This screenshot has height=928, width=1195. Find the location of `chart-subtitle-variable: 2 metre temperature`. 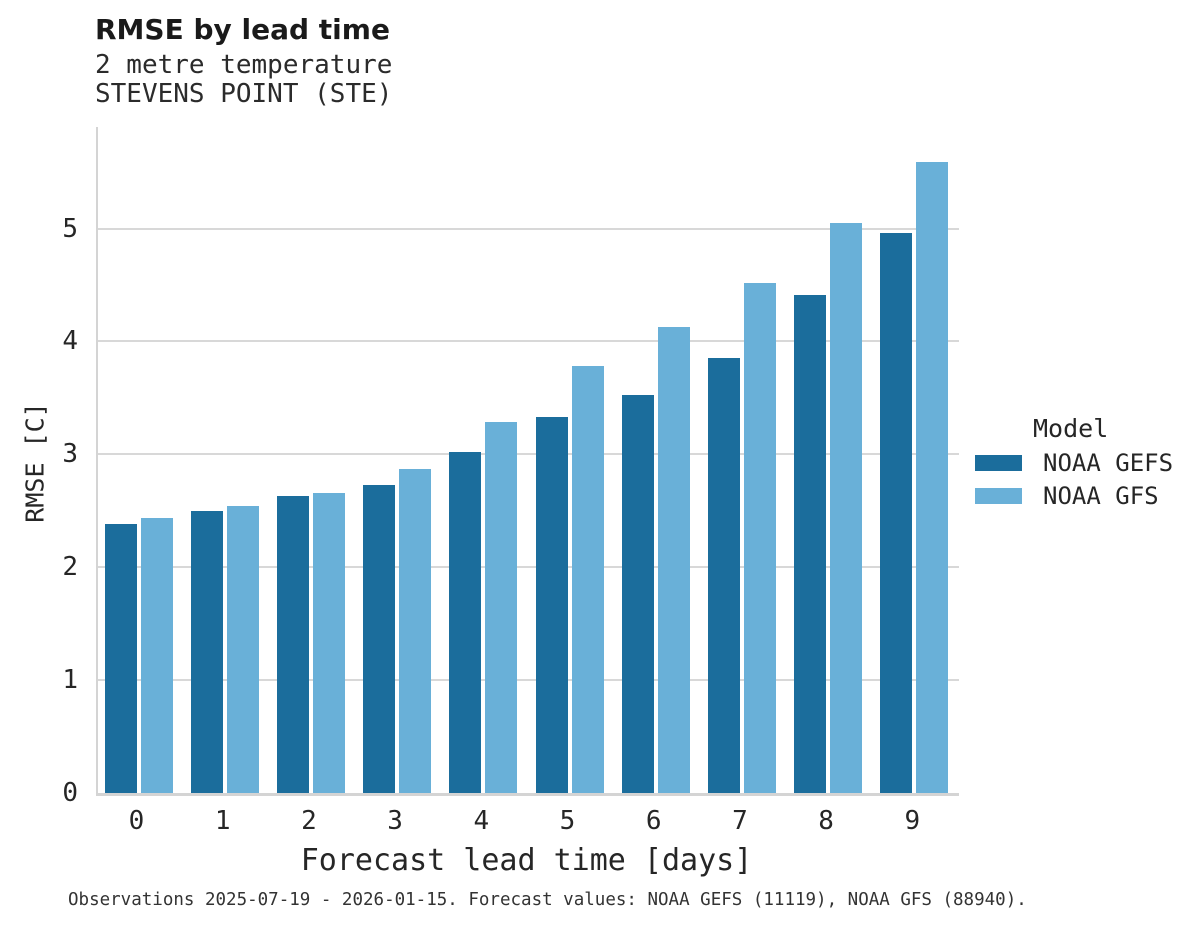

chart-subtitle-variable: 2 metre temperature is located at coordinates (244, 65).